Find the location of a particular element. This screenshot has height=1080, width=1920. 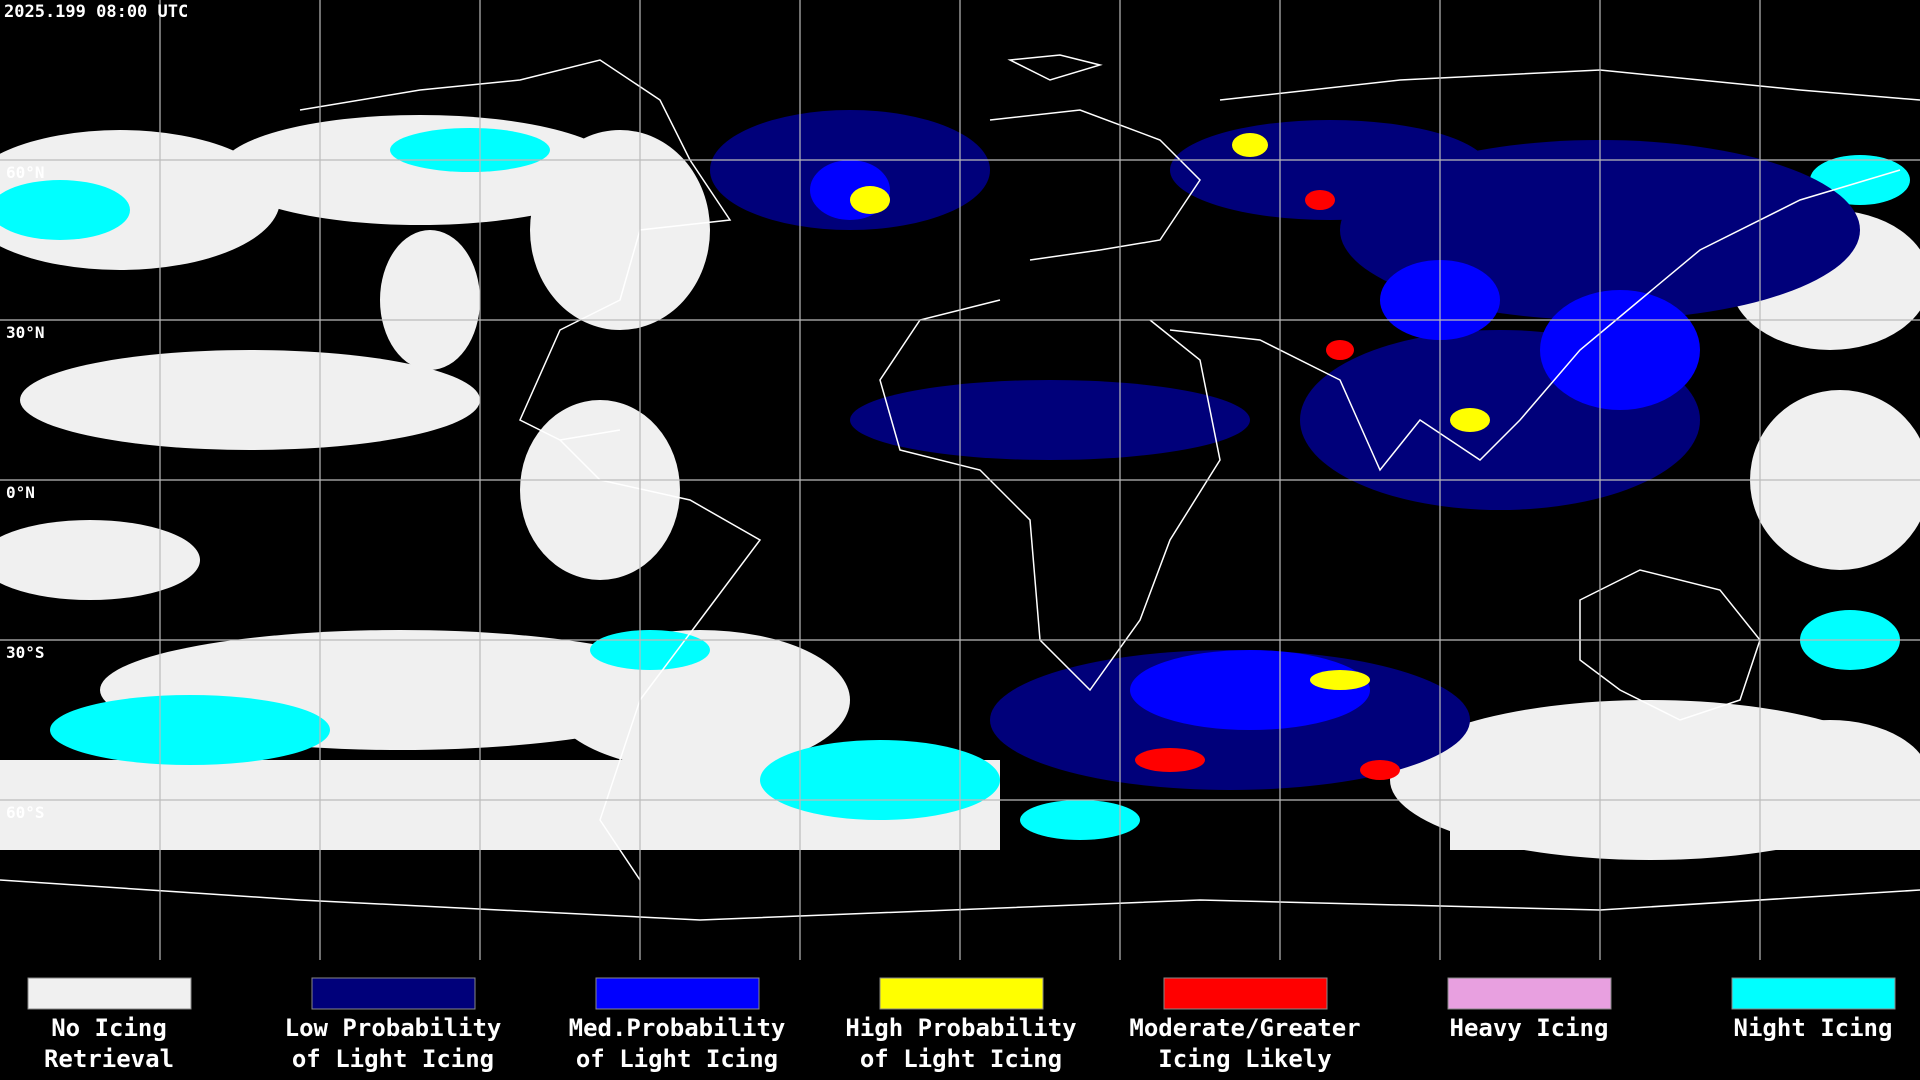

latitude-label: 60°N is located at coordinates (25, 172).